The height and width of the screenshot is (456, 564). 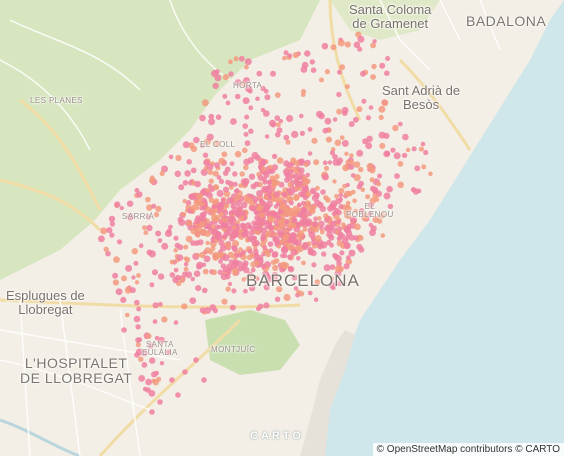 I want to click on attribution: © OpenStreetMap contributors © CARTO, so click(x=468, y=449).